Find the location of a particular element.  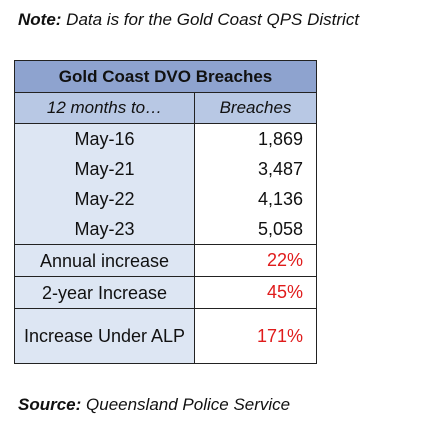

row-period: May-16 is located at coordinates (104, 138).